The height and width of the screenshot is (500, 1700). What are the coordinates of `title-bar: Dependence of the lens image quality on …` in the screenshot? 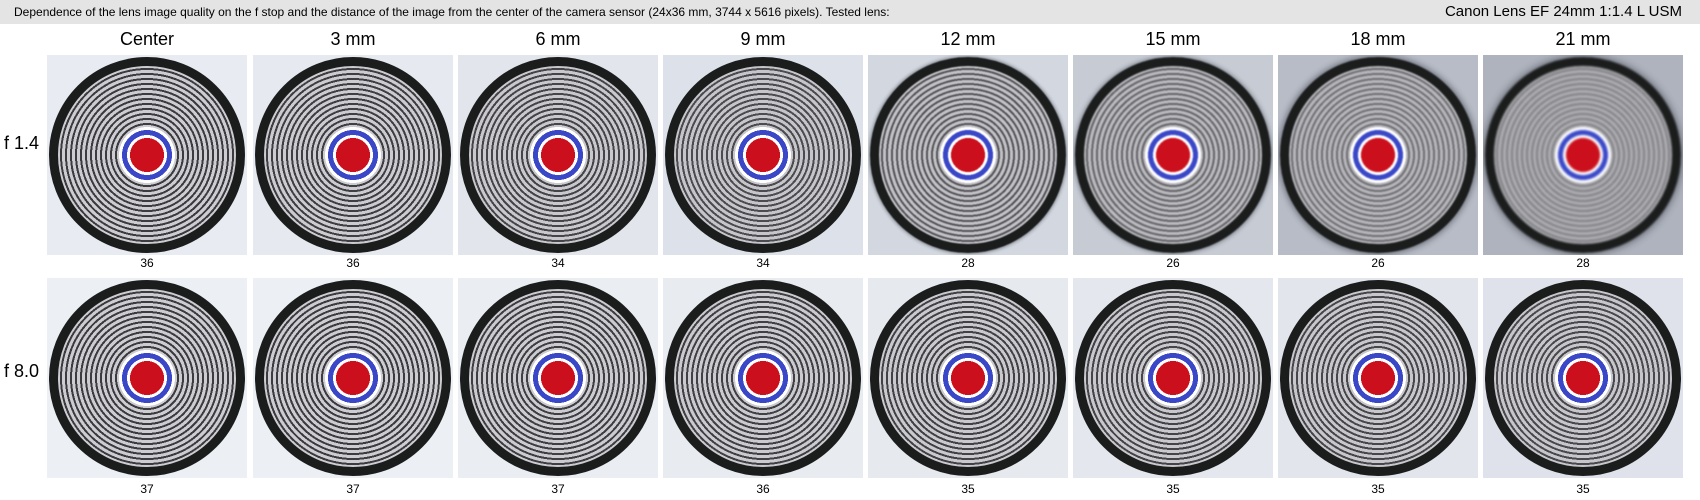 It's located at (850, 12).